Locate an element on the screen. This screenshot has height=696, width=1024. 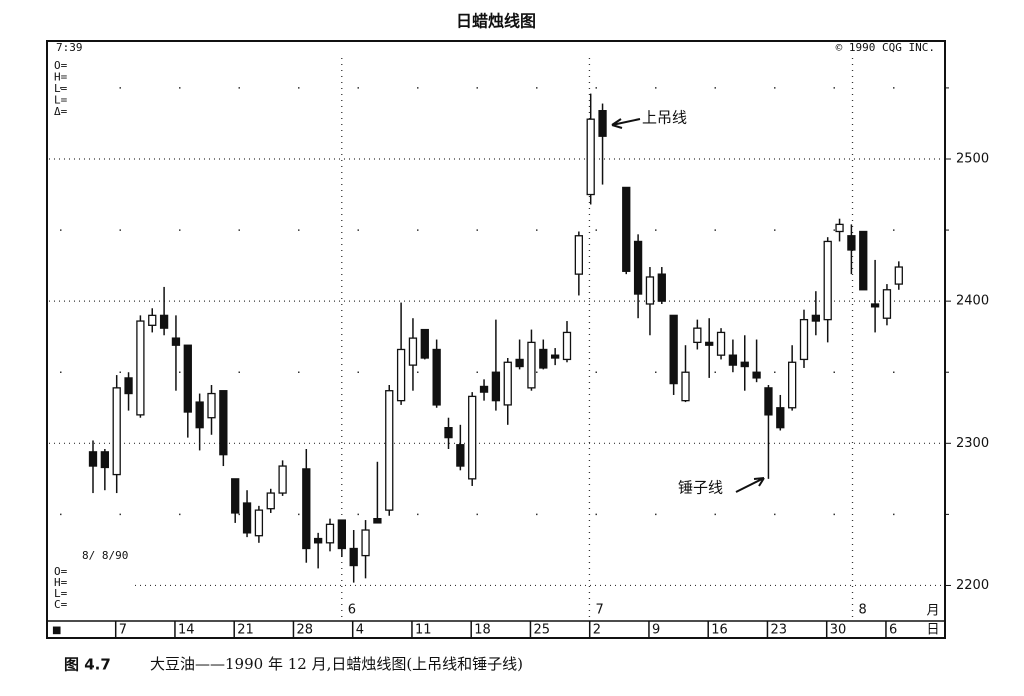
x-tick-label: 14 is located at coordinates (186, 630).